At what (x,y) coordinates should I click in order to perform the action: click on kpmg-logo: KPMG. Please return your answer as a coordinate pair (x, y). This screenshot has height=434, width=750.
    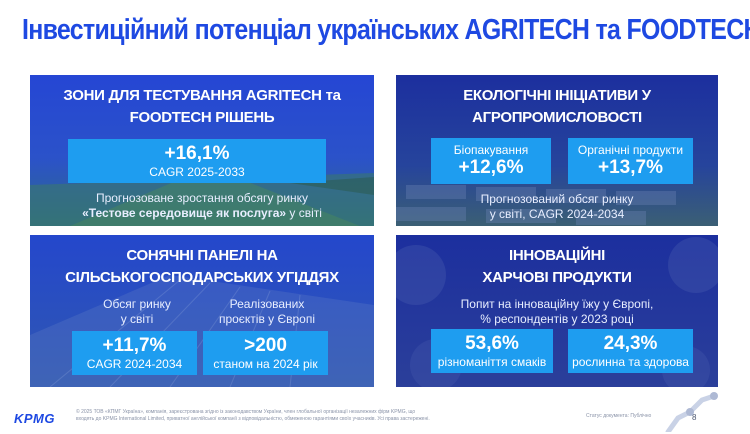
    Looking at the image, I should click on (34, 418).